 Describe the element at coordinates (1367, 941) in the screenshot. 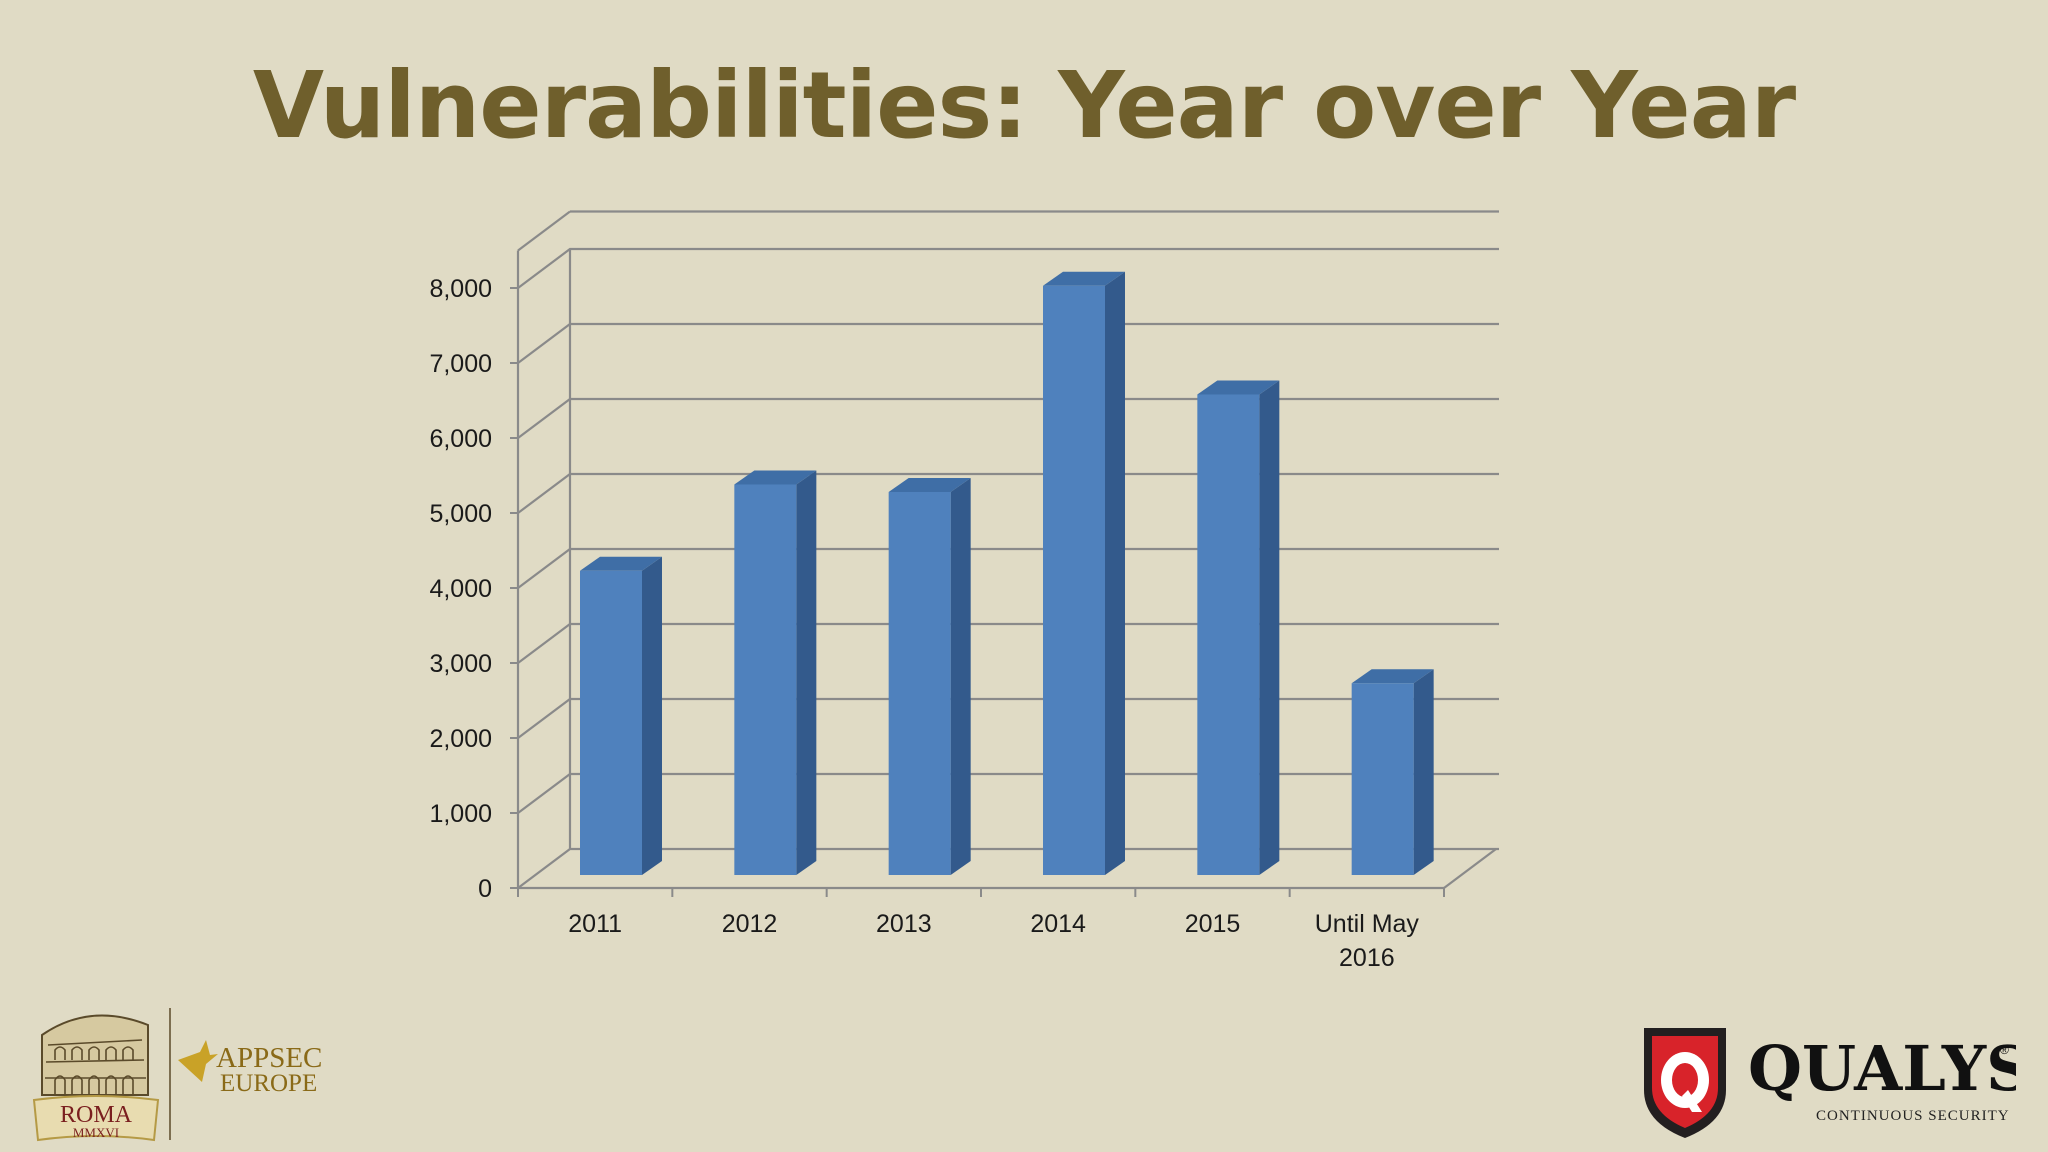

I see `x-tick-label: Until May 2016` at that location.